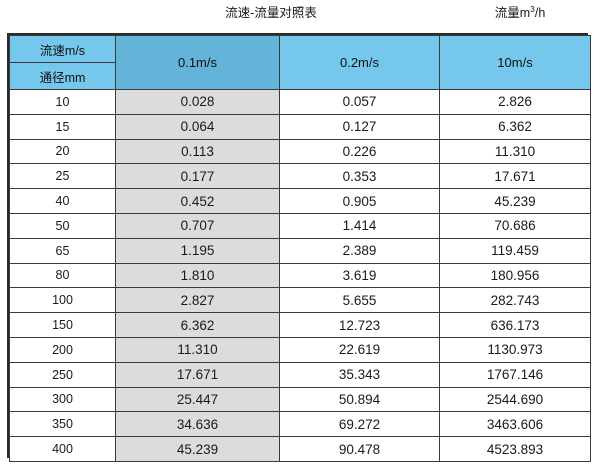  Describe the element at coordinates (62, 300) in the screenshot. I see `cell-diameter: 100` at that location.